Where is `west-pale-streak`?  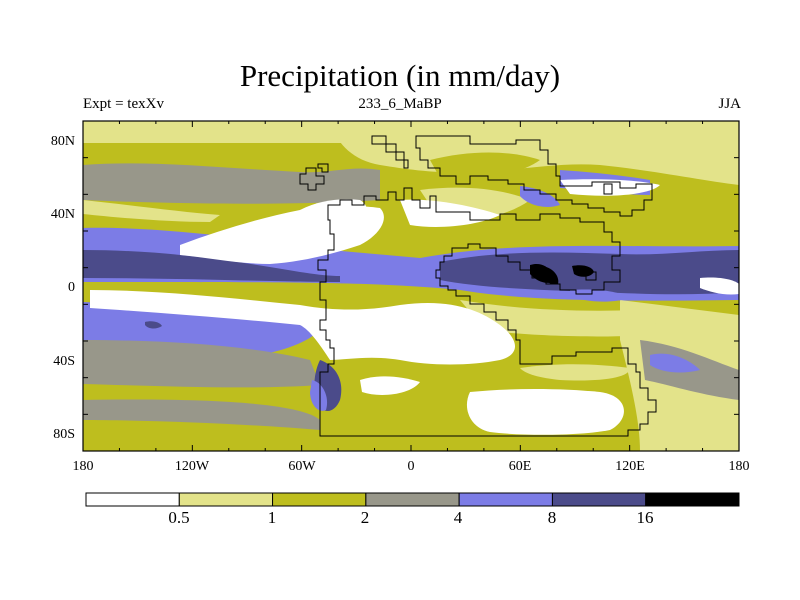
west-pale-streak is located at coordinates (151, 211).